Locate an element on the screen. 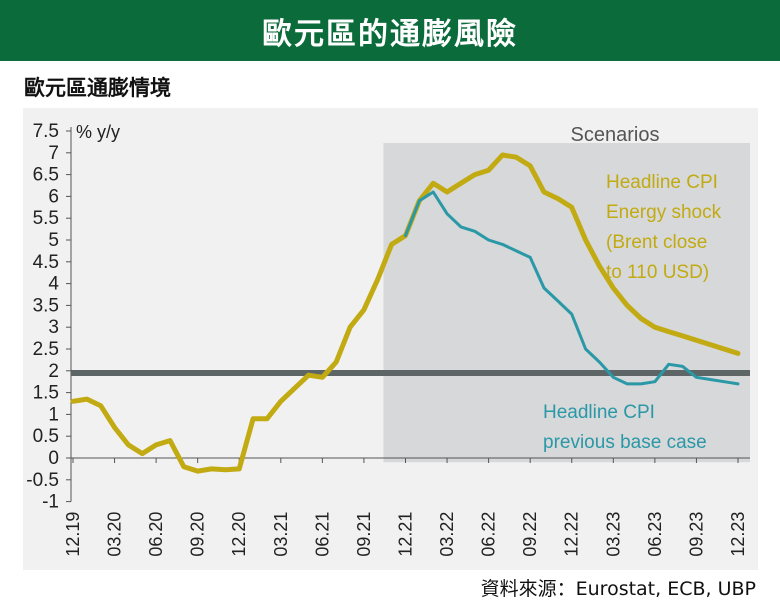 The image size is (780, 611). x-tick-label: 03.20 is located at coordinates (115, 534).